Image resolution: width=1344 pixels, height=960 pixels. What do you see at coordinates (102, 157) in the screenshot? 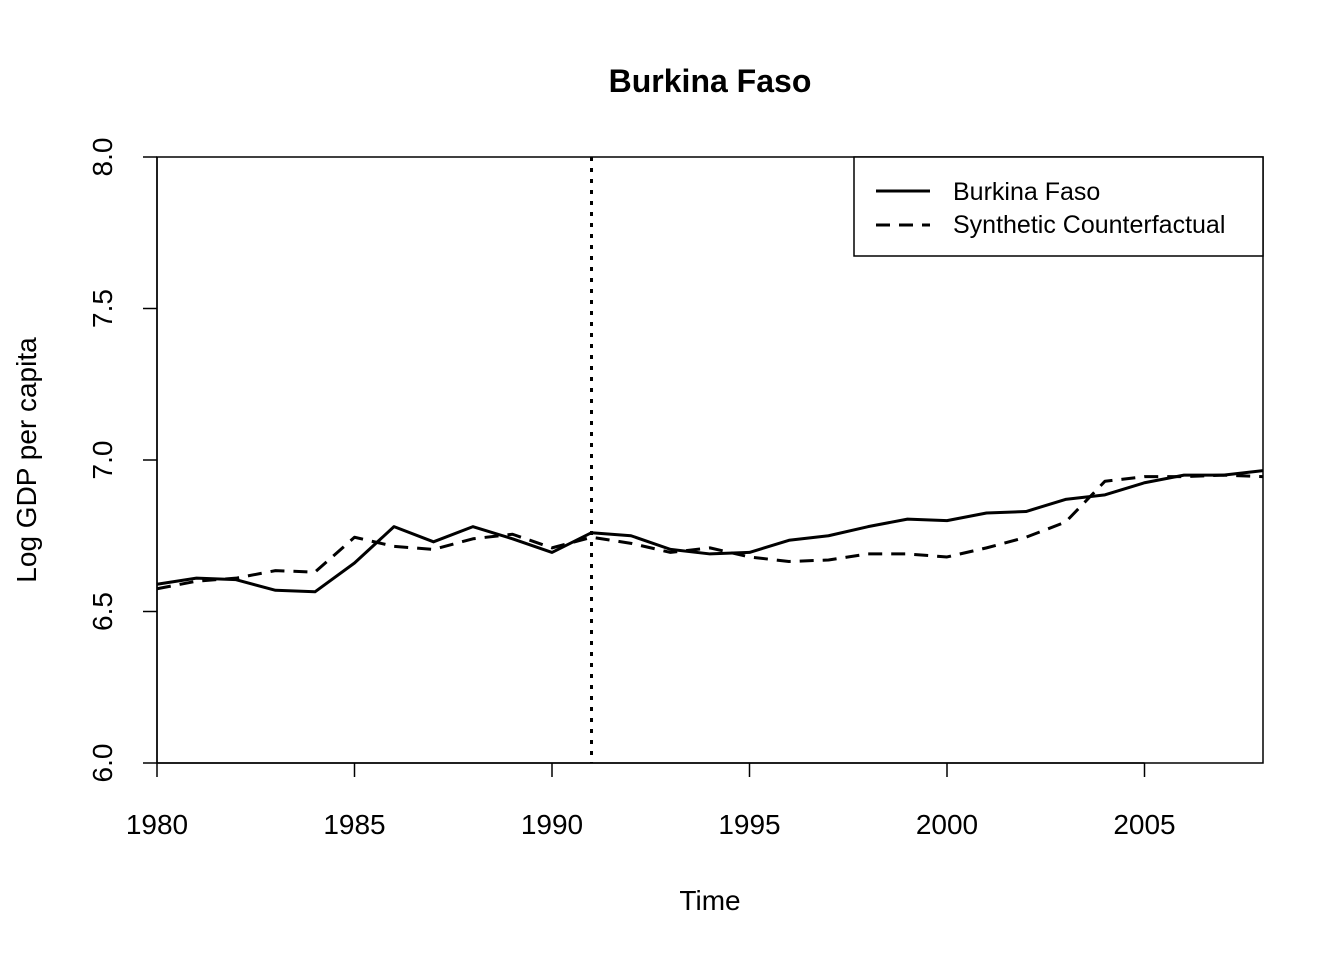
I see `y-tick-label: 8.0` at bounding box center [102, 157].